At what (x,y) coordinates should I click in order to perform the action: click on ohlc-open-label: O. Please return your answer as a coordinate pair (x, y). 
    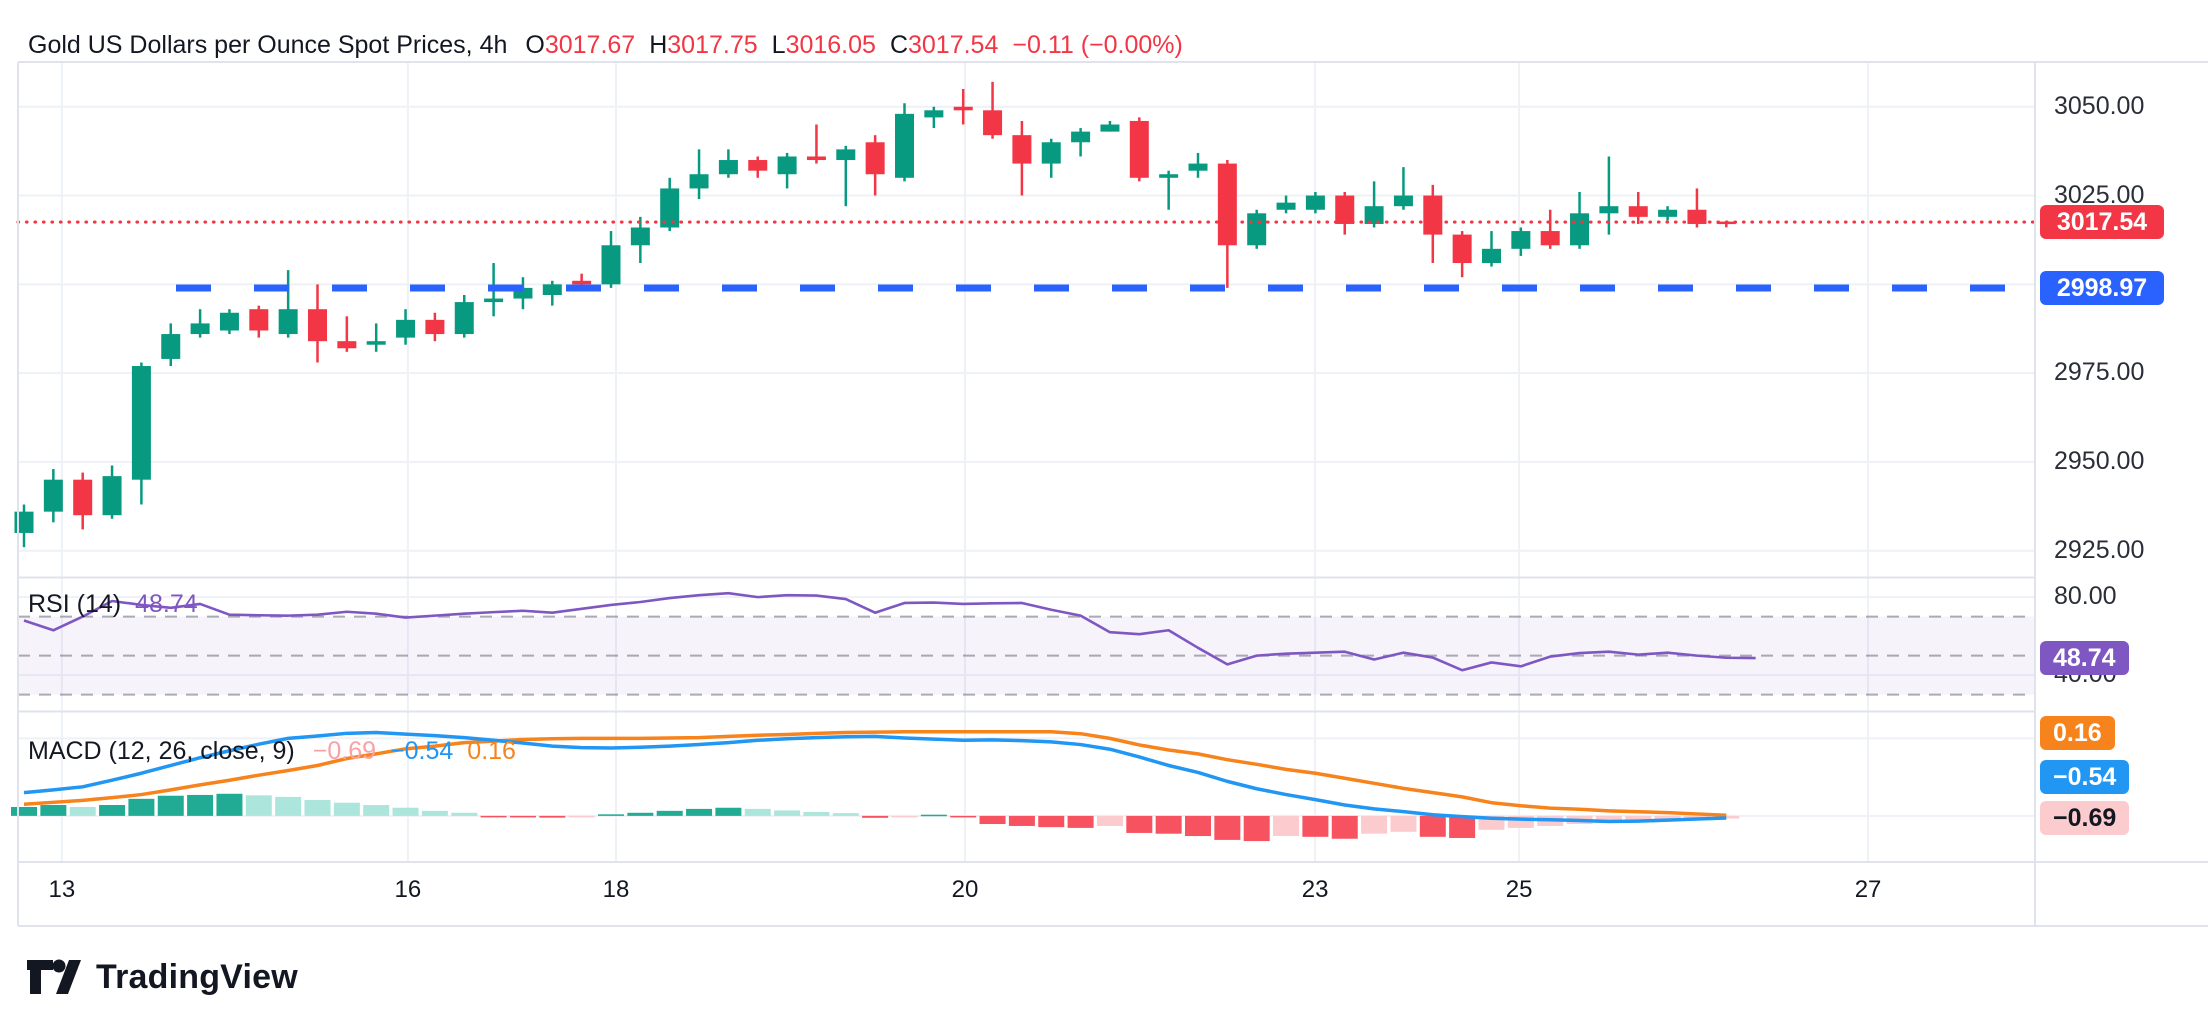
    Looking at the image, I should click on (535, 45).